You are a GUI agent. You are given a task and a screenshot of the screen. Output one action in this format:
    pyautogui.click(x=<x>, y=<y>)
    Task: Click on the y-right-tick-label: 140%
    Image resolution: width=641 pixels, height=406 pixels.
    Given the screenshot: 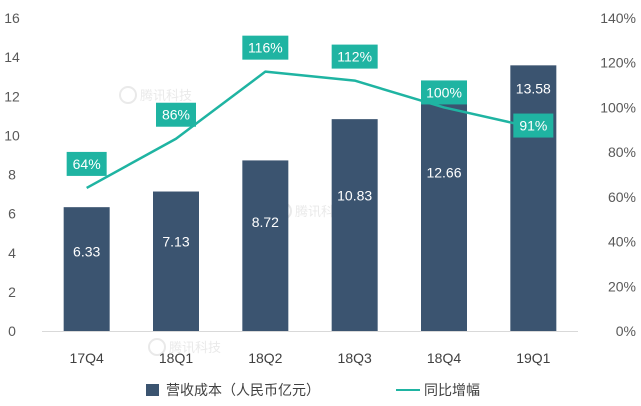 What is the action you would take?
    pyautogui.click(x=618, y=18)
    